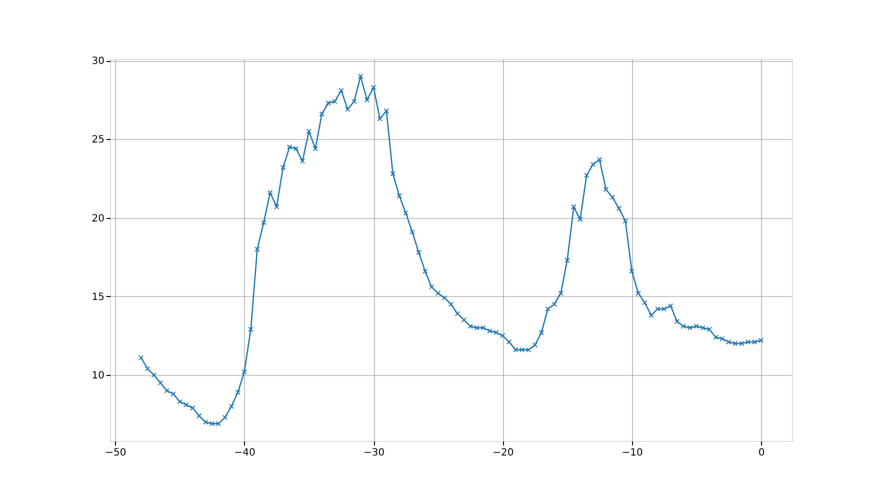  I want to click on x-tick-label: 0, so click(761, 453).